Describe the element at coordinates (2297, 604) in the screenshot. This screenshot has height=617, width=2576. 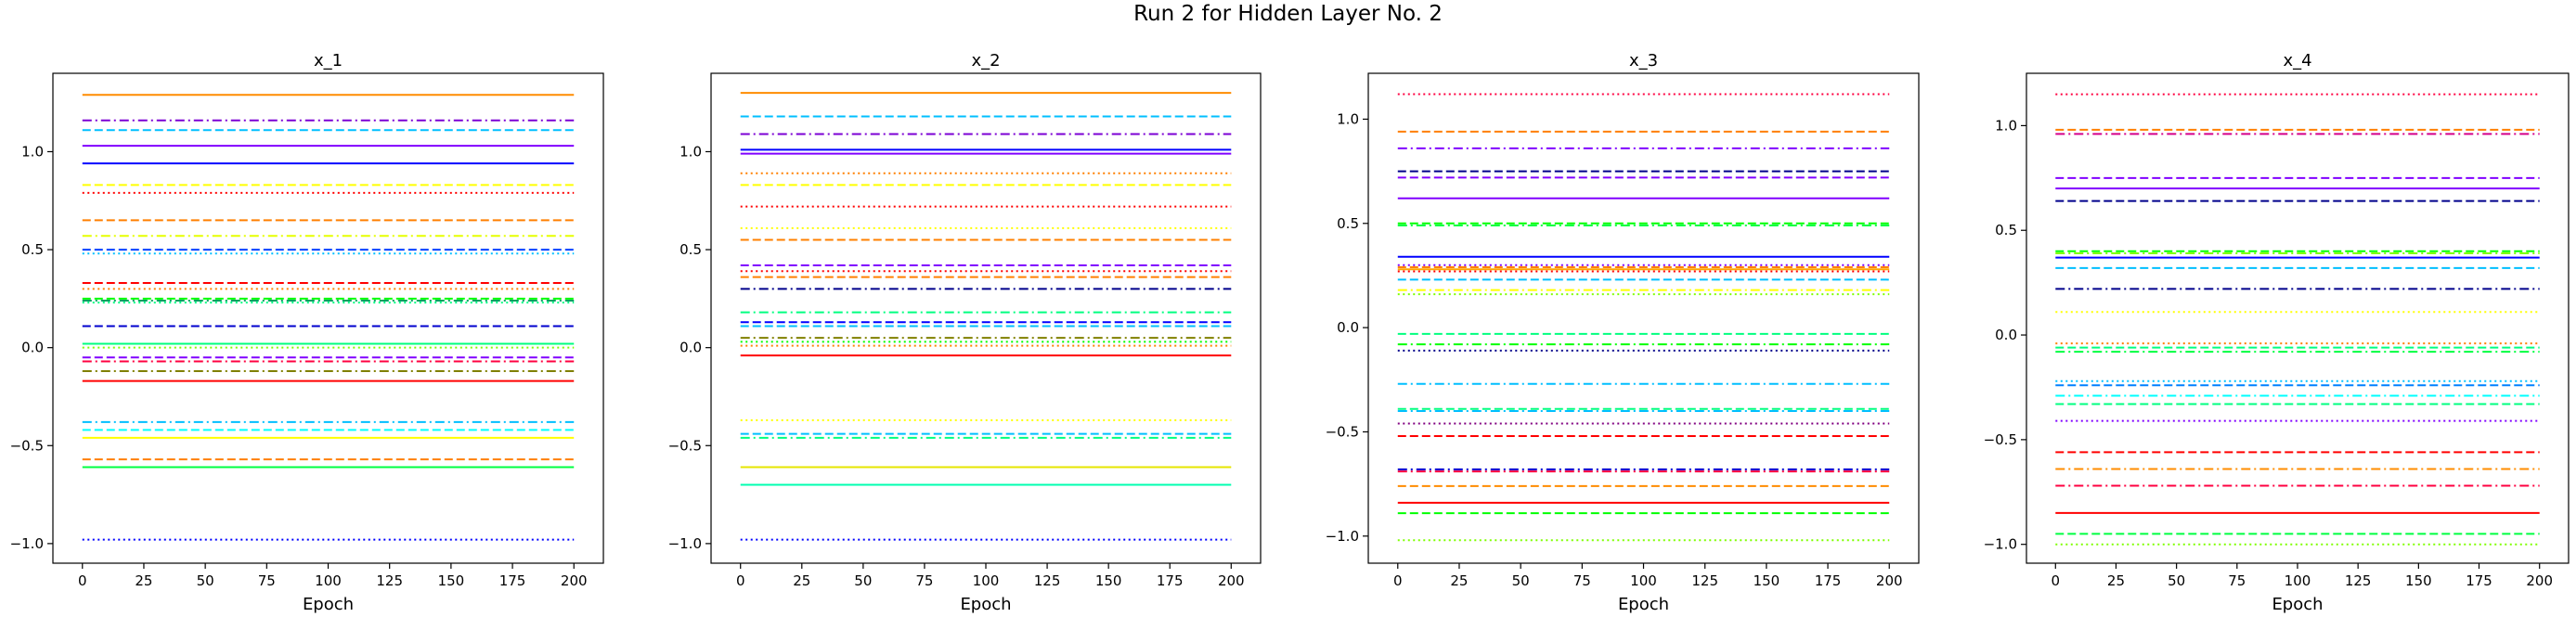
I see `x-axis-label-4: Epoch` at that location.